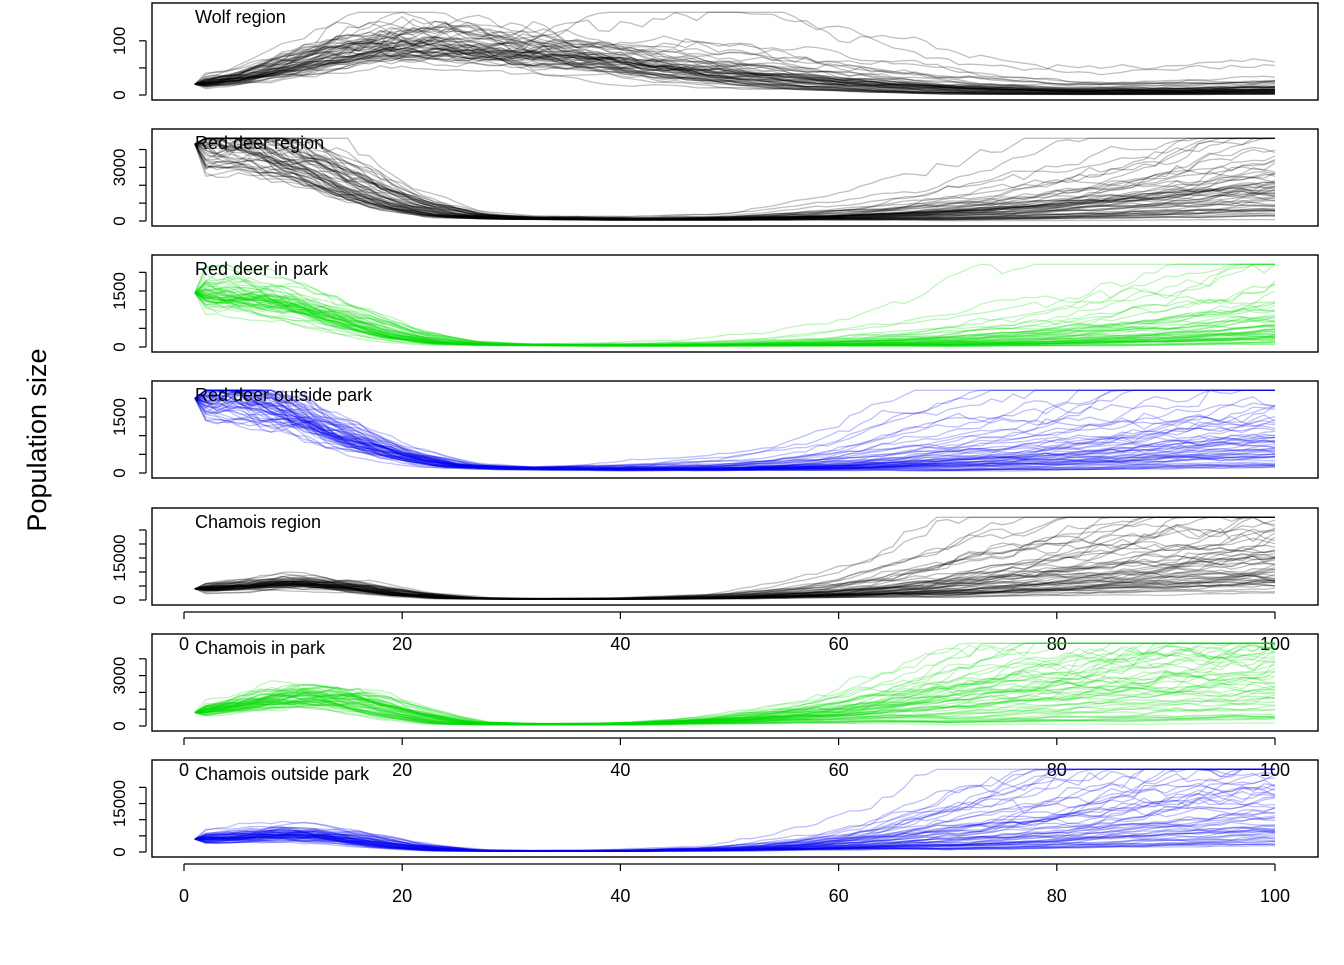  I want to click on x-tick-label: 20, so click(402, 644).